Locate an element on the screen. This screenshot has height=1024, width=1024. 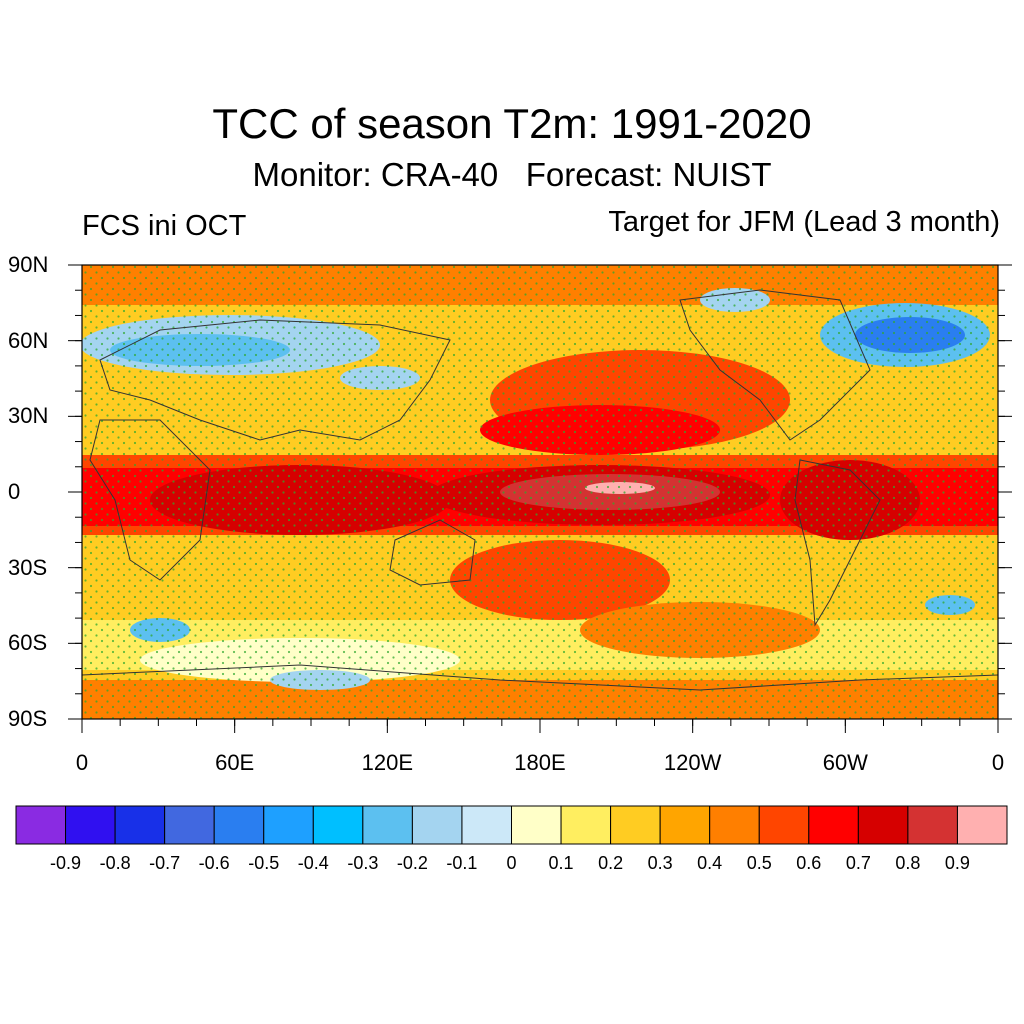
colorbar-label: -0.2 is located at coordinates (412, 863).